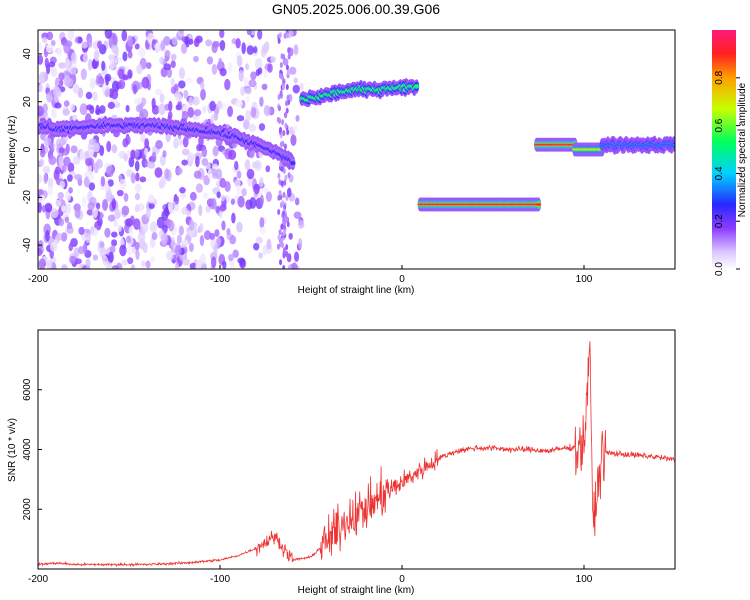  What do you see at coordinates (356, 9) in the screenshot?
I see `figure-title: GN05.2025.006.00.39.G06` at bounding box center [356, 9].